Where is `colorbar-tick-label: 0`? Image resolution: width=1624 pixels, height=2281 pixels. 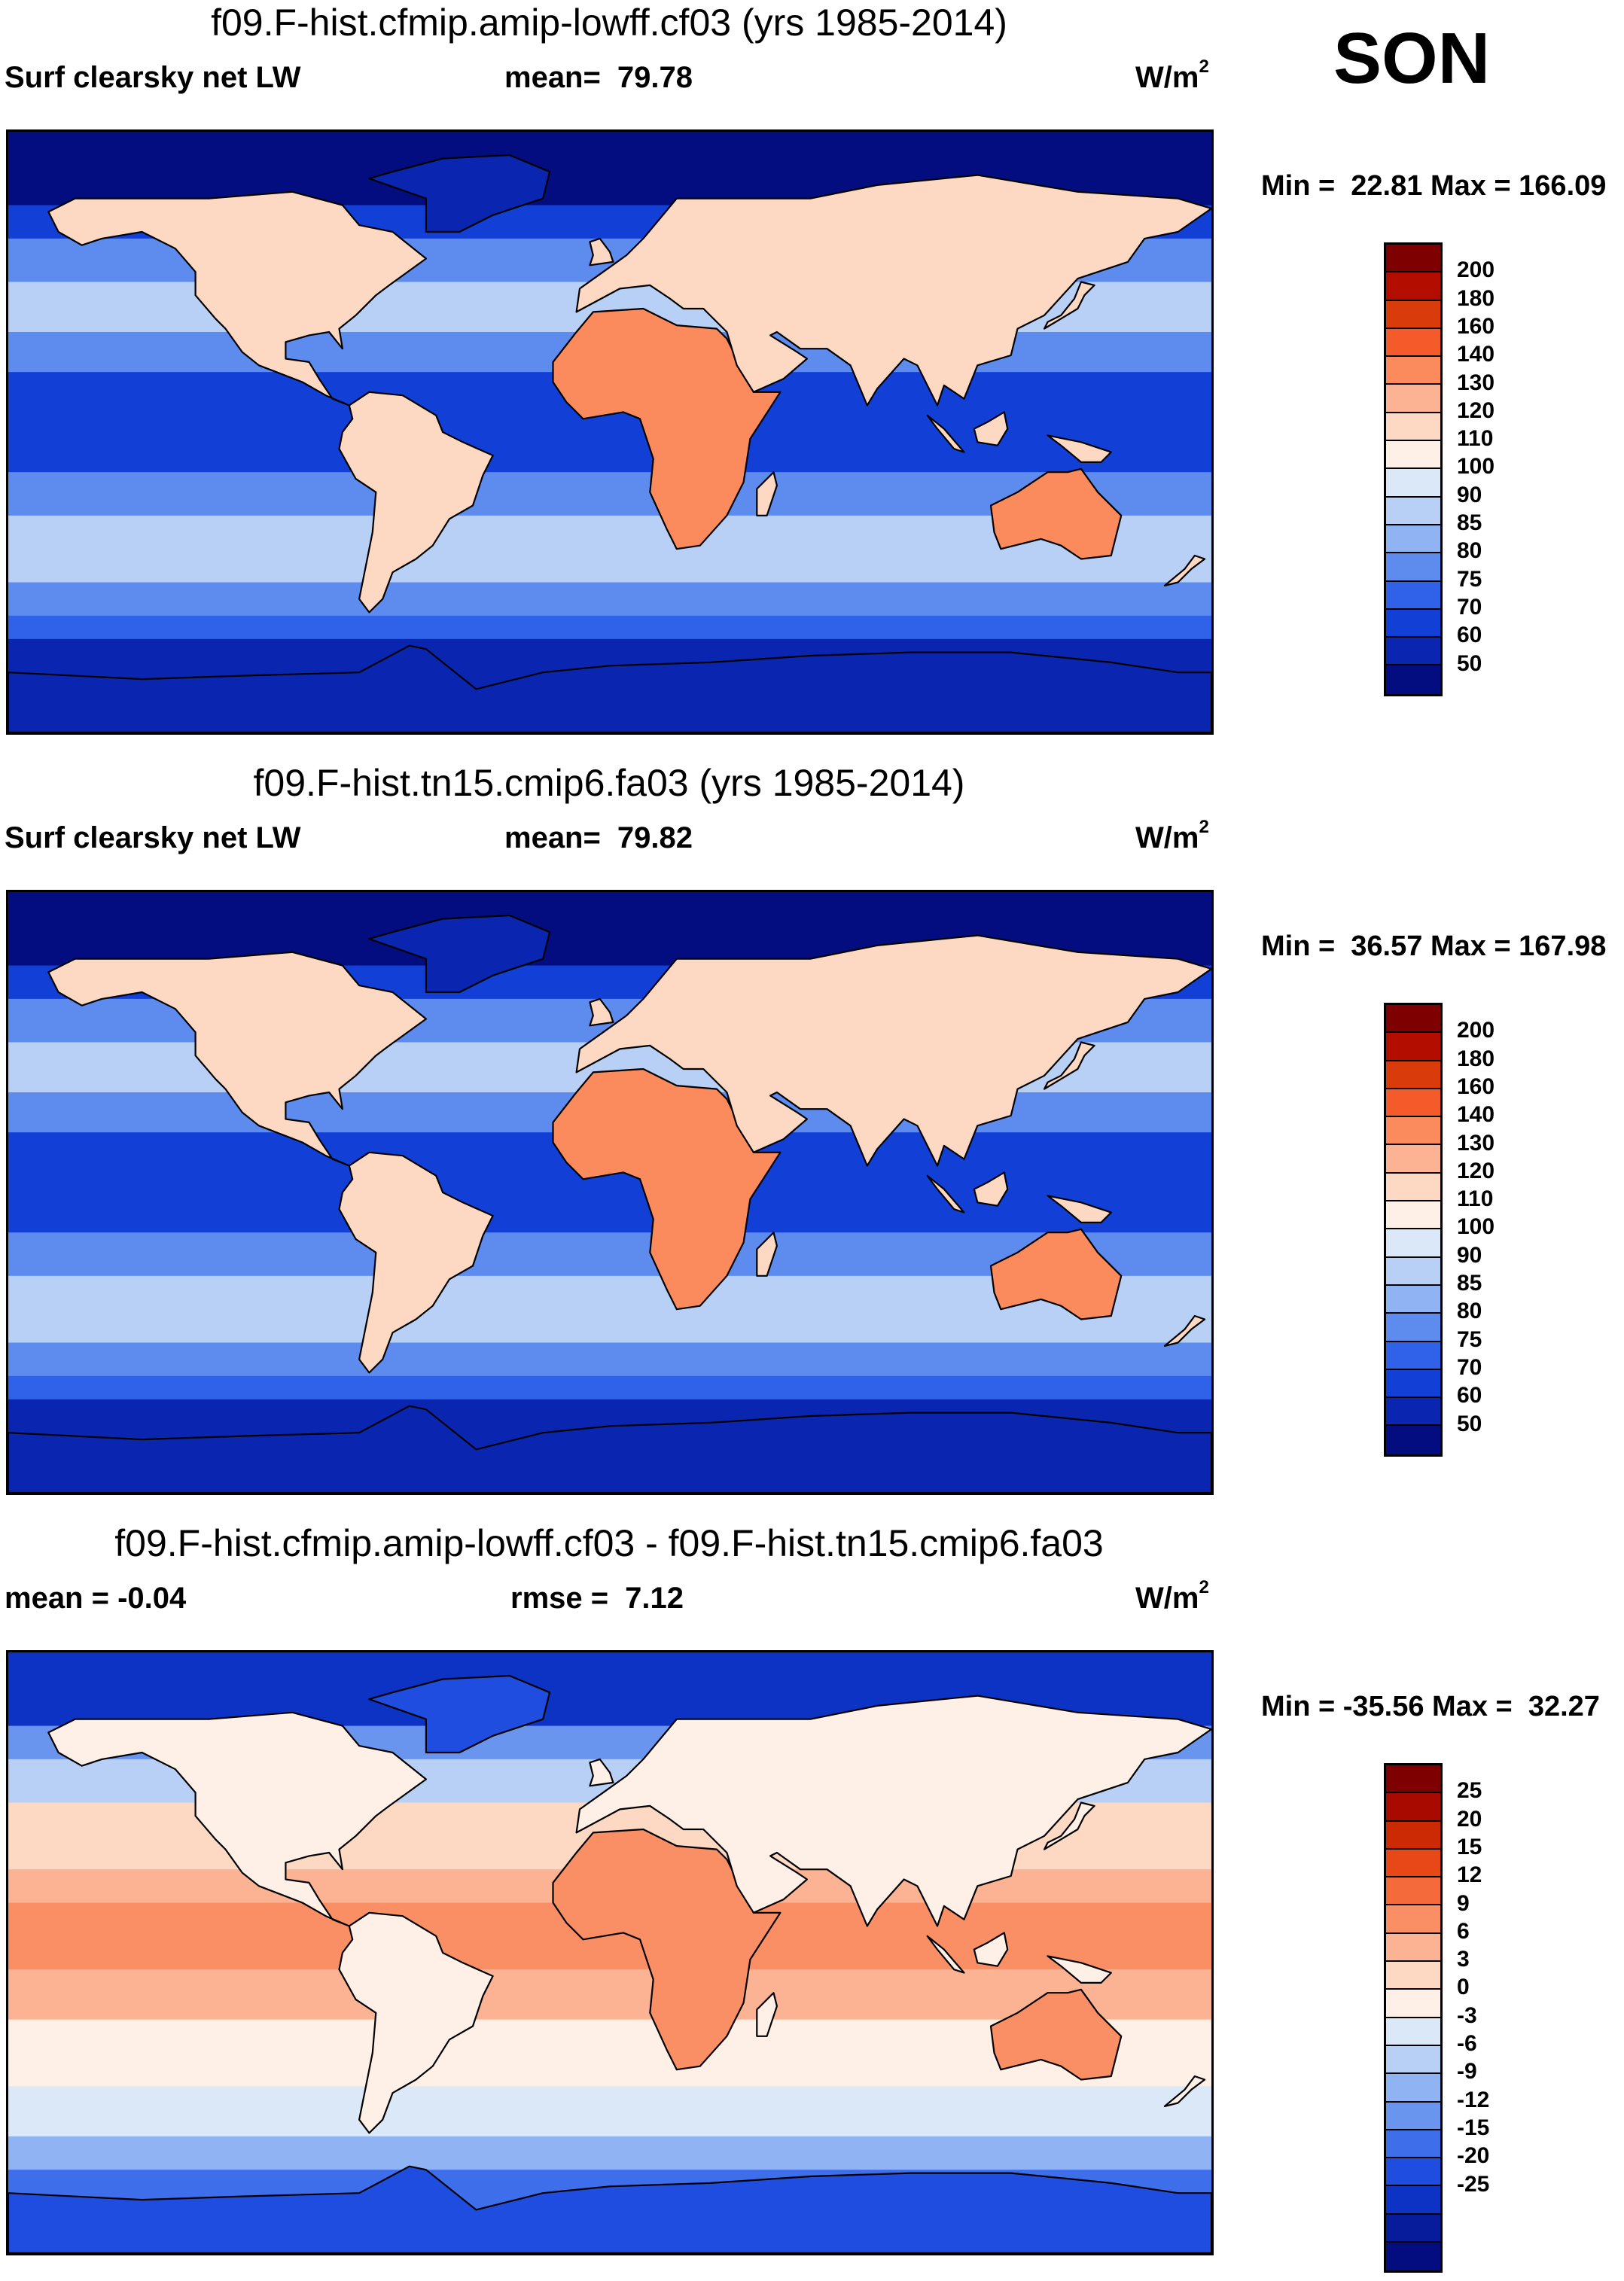 colorbar-tick-label: 0 is located at coordinates (1463, 1987).